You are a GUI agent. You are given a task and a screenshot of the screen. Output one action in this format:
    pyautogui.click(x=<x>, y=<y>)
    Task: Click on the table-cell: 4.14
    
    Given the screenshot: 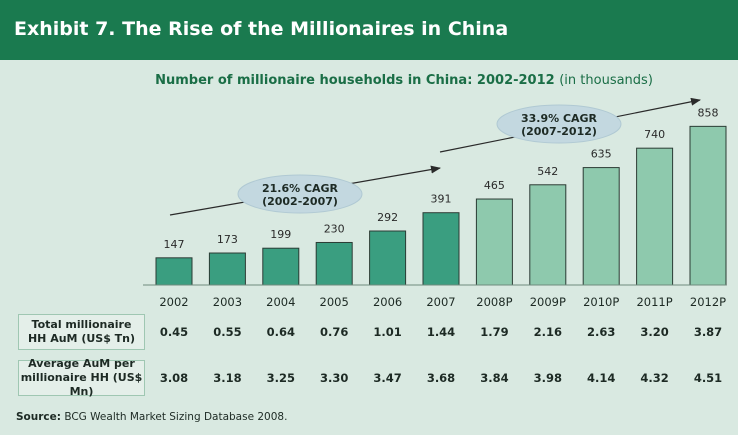 What is the action you would take?
    pyautogui.click(x=601, y=378)
    